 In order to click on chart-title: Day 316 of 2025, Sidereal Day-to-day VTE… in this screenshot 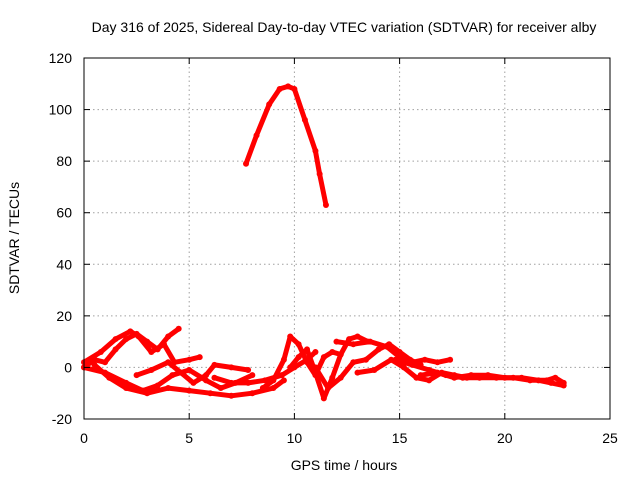, I will do `click(344, 27)`.